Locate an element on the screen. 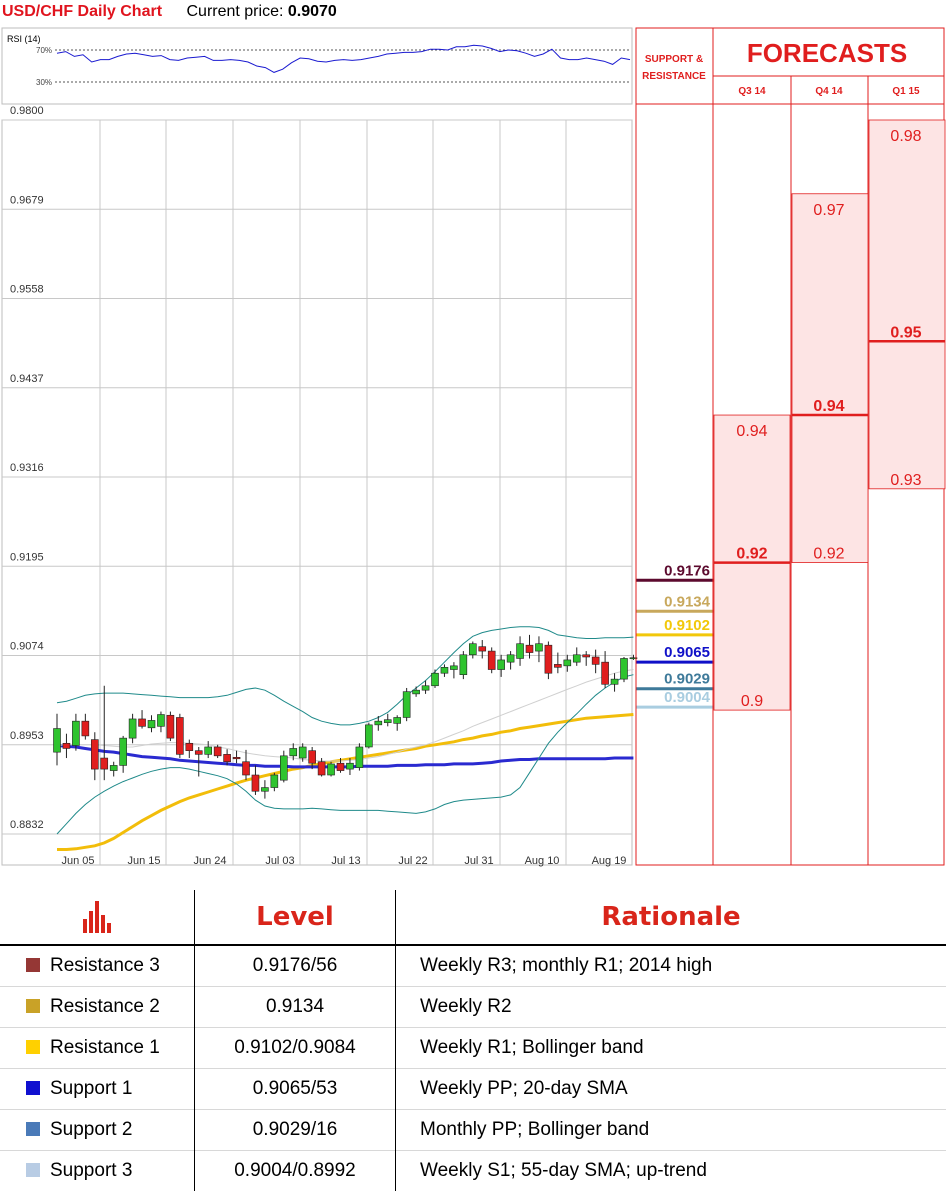 The width and height of the screenshot is (948, 1194). candles is located at coordinates (345, 716).